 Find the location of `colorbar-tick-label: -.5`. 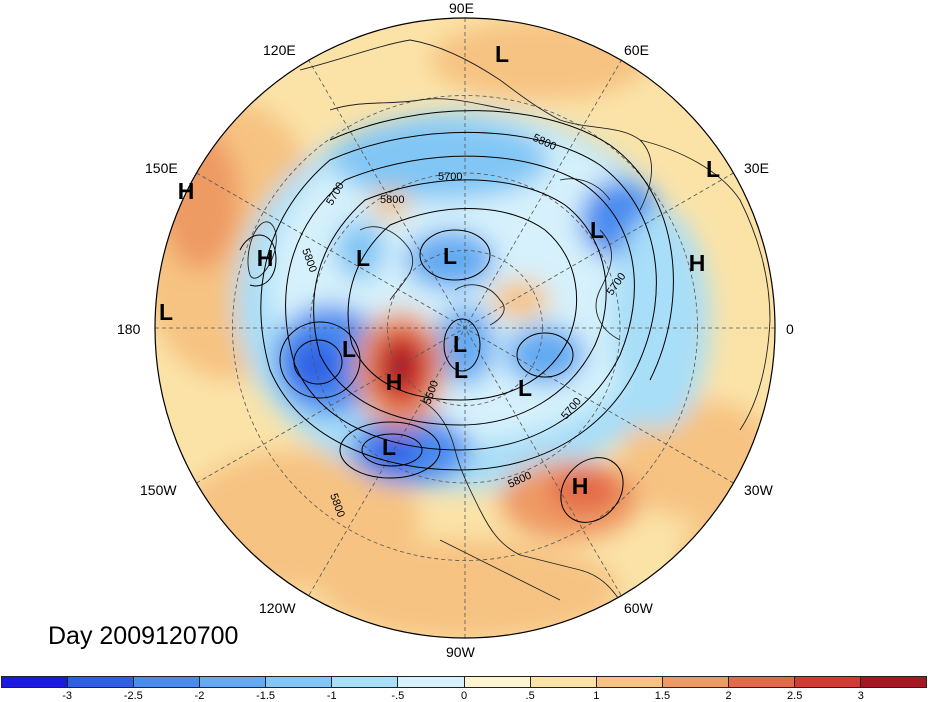

colorbar-tick-label: -.5 is located at coordinates (398, 696).